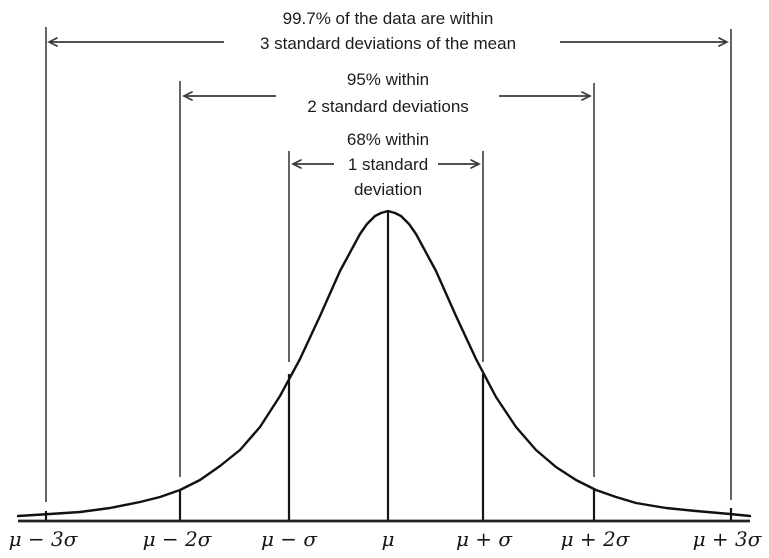 The image size is (769, 558). Describe the element at coordinates (388, 539) in the screenshot. I see `x-label-mu: μ` at that location.